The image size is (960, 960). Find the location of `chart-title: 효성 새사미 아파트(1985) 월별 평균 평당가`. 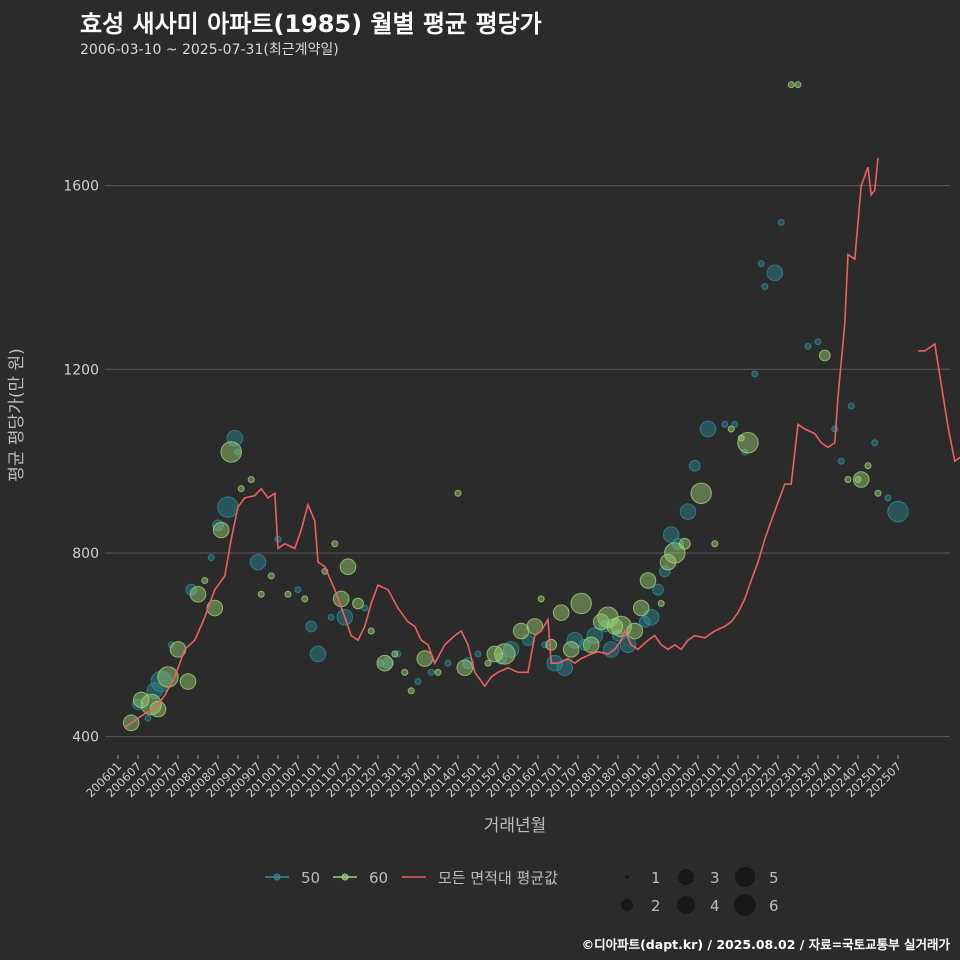

chart-title: 효성 새사미 아파트(1985) 월별 평균 평당가 is located at coordinates (311, 24).